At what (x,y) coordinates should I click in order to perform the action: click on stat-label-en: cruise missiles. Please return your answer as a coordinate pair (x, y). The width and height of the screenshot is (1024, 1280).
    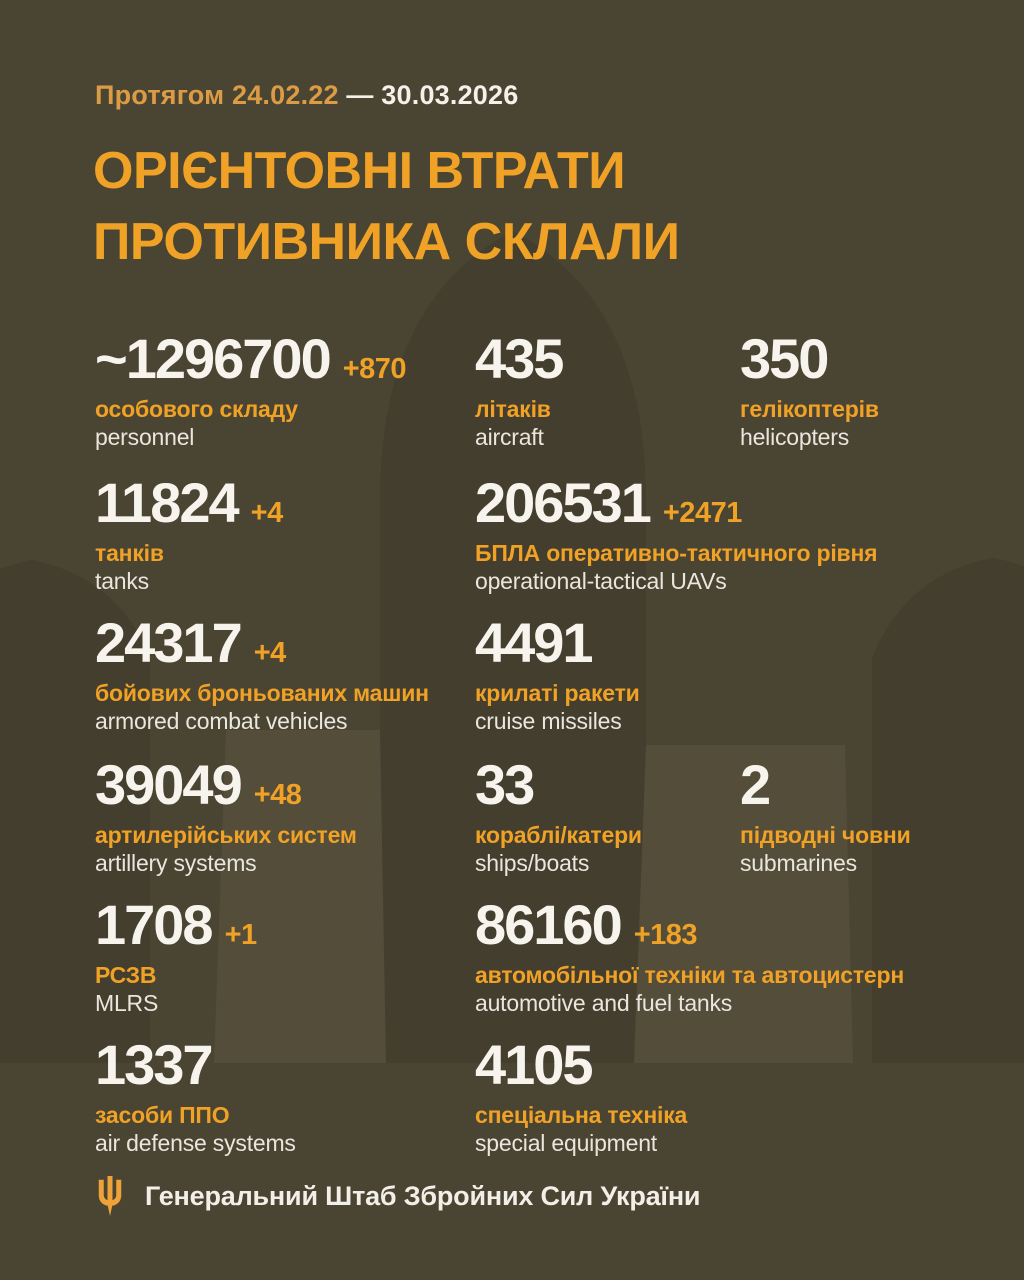
    Looking at the image, I should click on (548, 721).